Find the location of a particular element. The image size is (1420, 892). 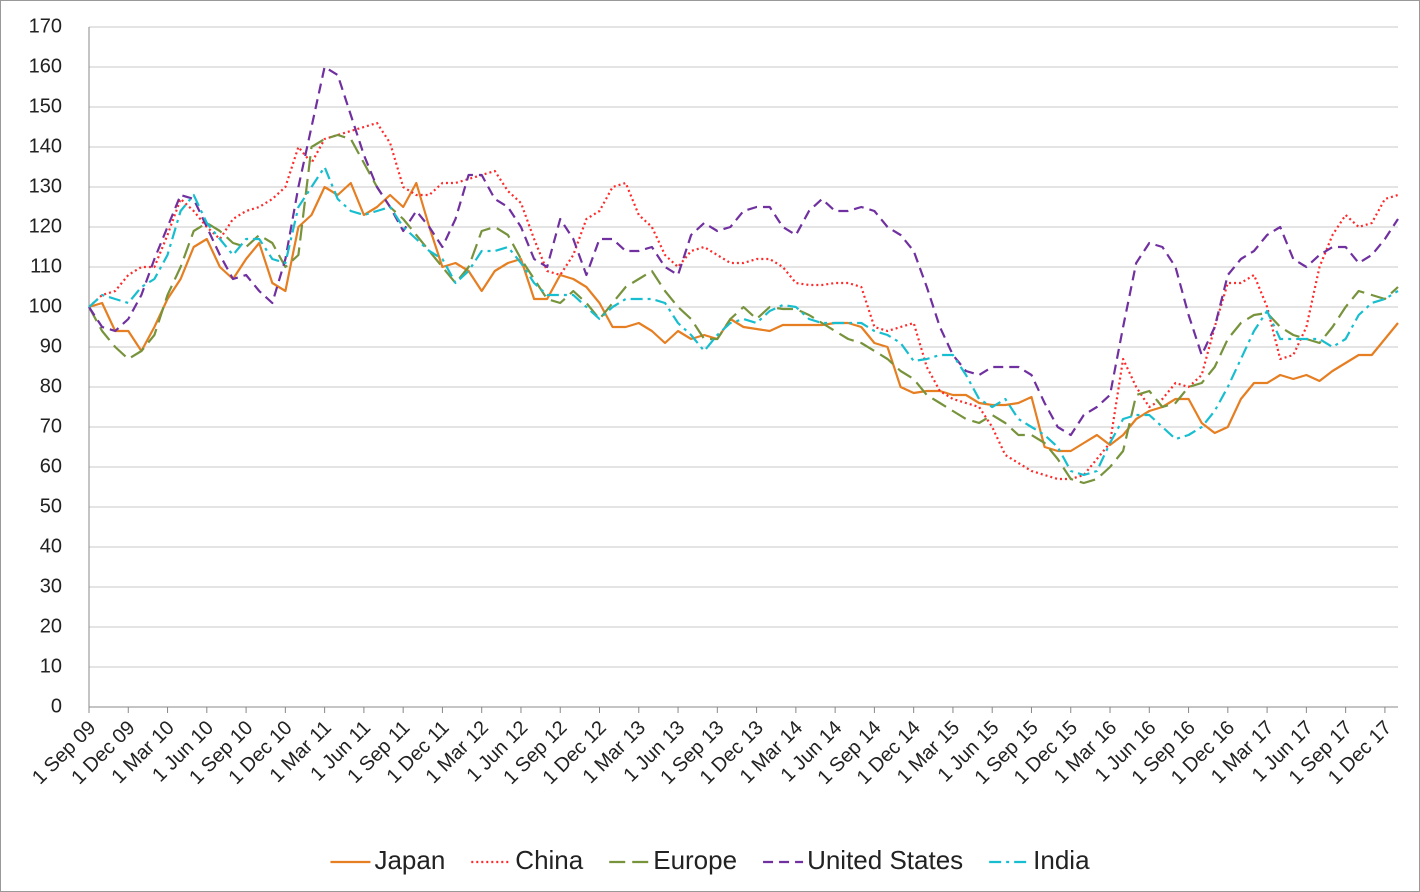

y-tick-label: 130 is located at coordinates (45, 186).